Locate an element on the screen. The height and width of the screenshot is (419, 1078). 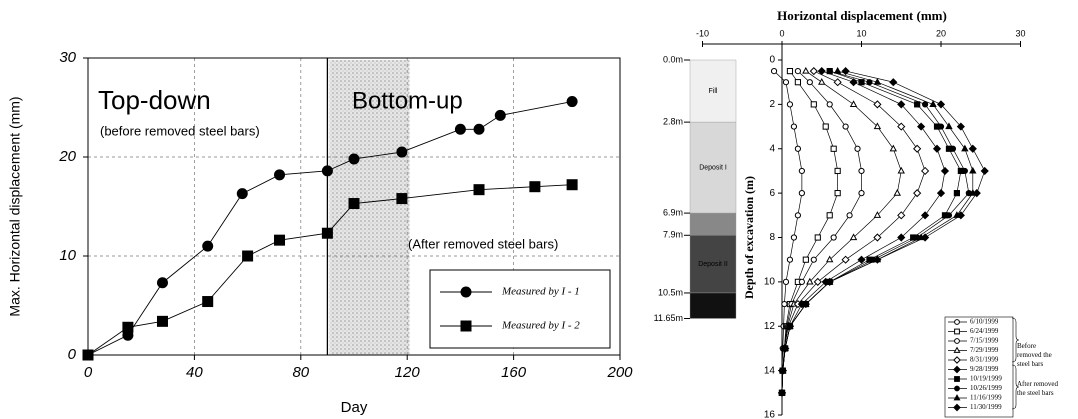
legend-label: Measured by I - 1 is located at coordinates (540, 292).